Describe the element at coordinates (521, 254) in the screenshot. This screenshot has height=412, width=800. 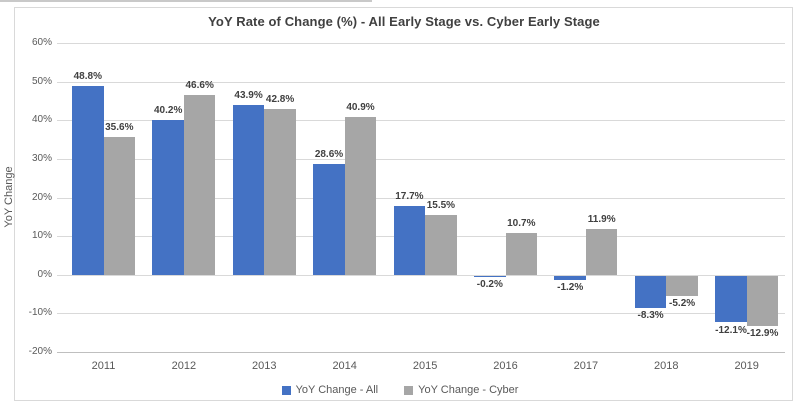
I see `bar-cyber-2016` at that location.